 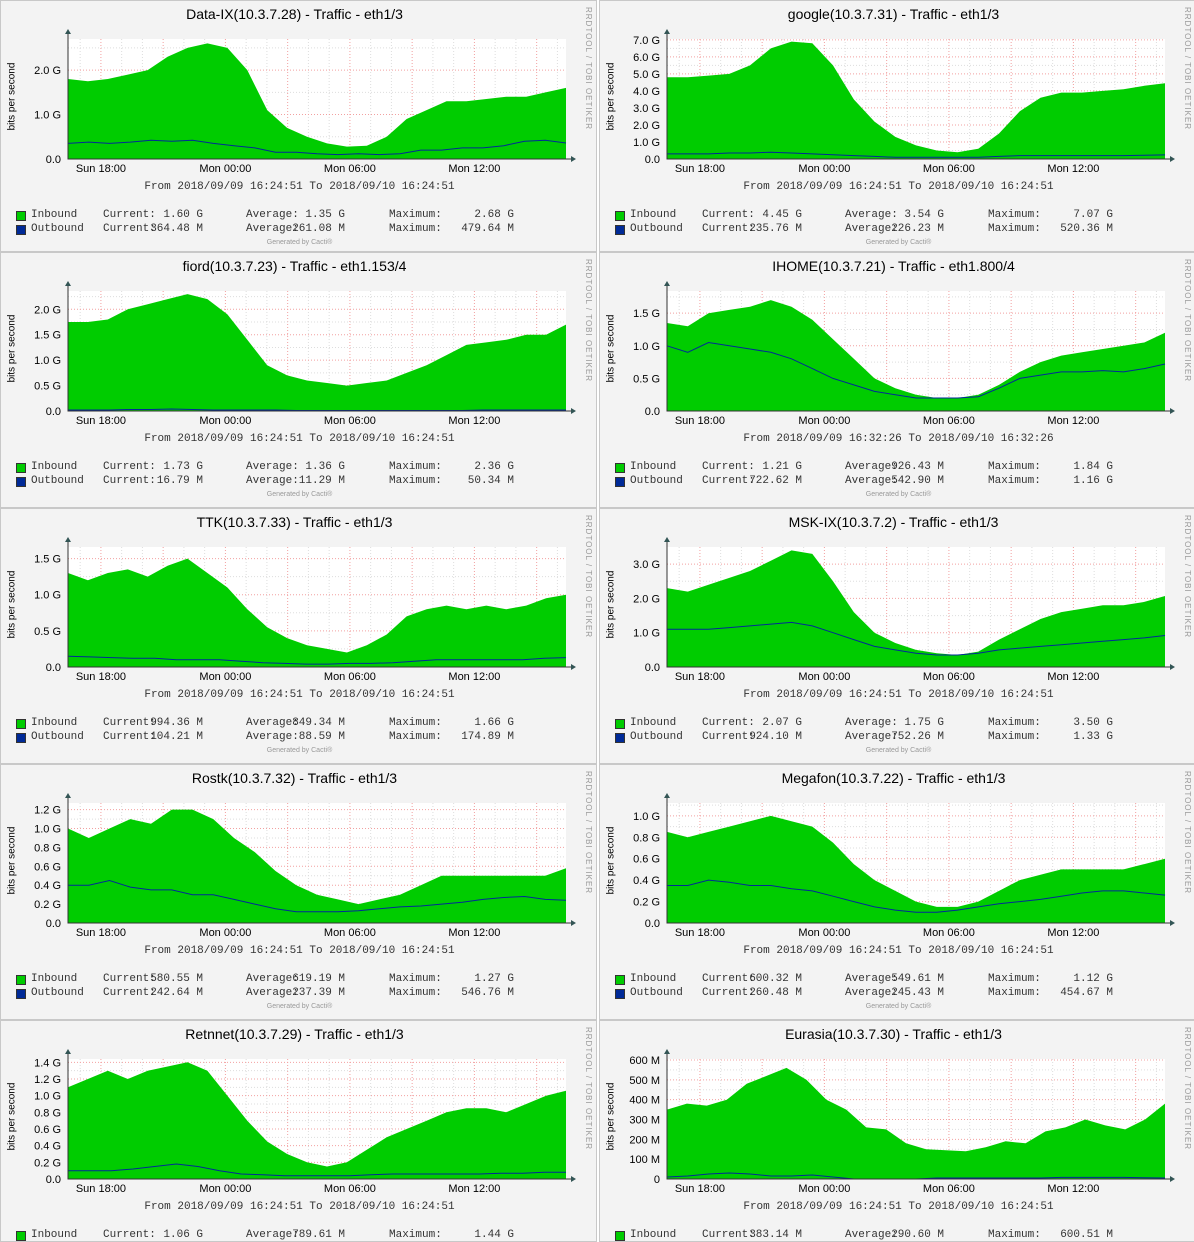 What do you see at coordinates (893, 14) in the screenshot?
I see `graph-title: google(10.3.7.31) - Traffic - eth1/3` at bounding box center [893, 14].